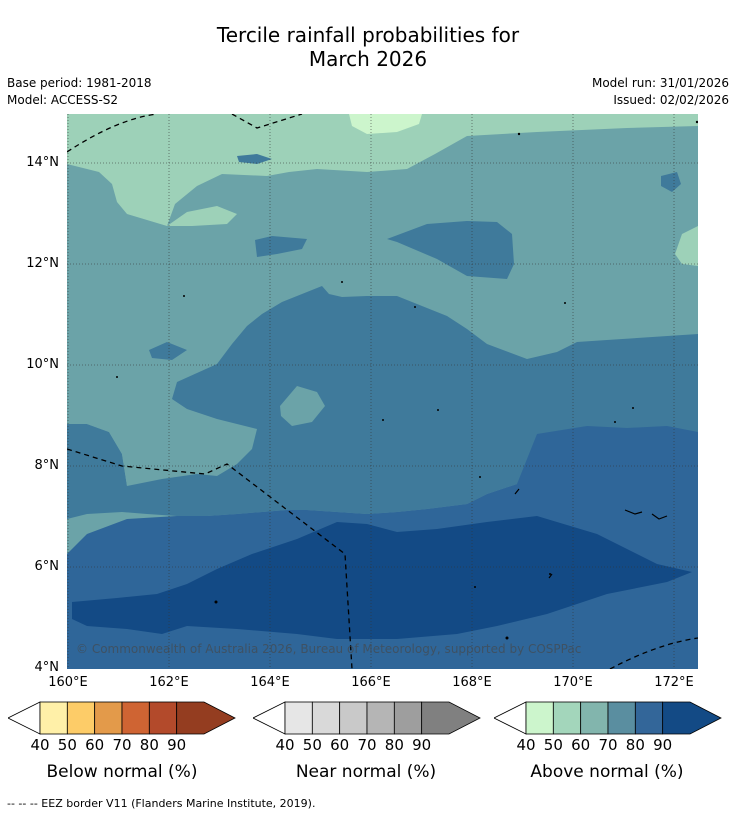  I want to click on issued-date: Issued: 02/02/2026, so click(671, 100).